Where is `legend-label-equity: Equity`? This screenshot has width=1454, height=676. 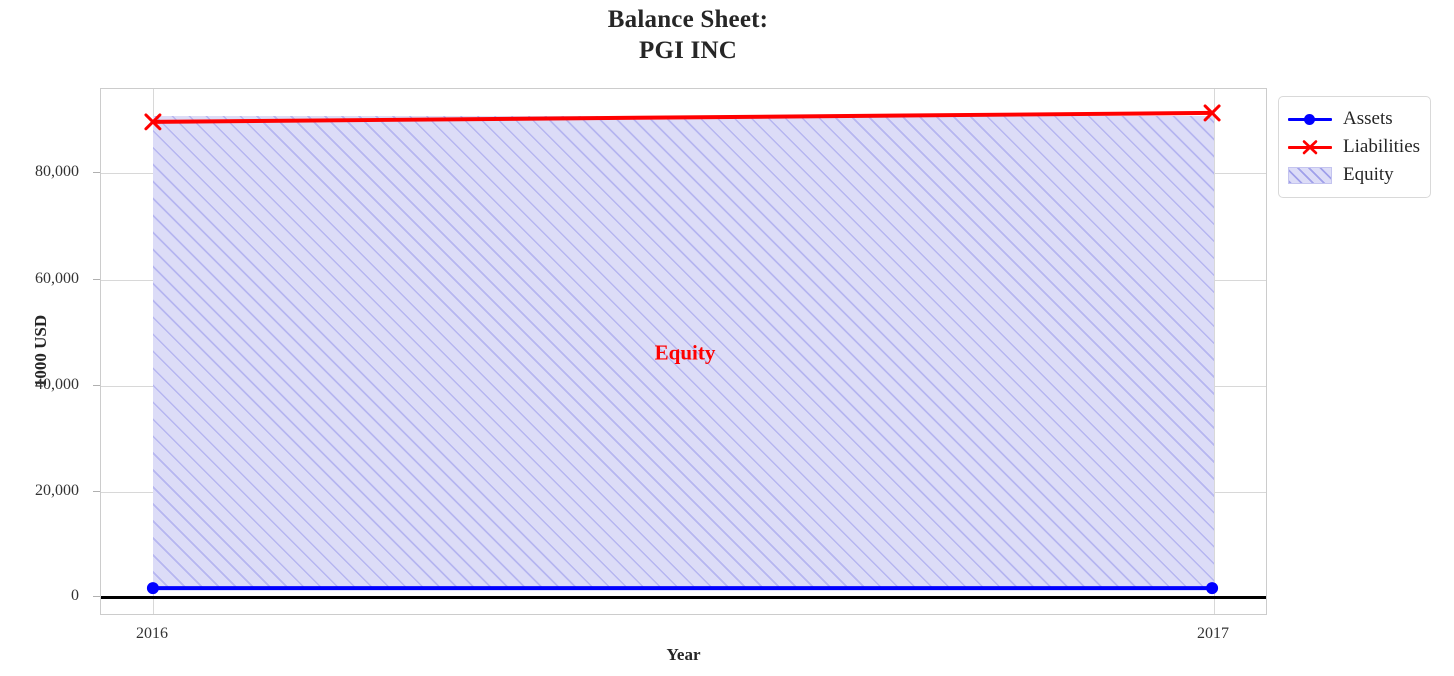 legend-label-equity: Equity is located at coordinates (1368, 174).